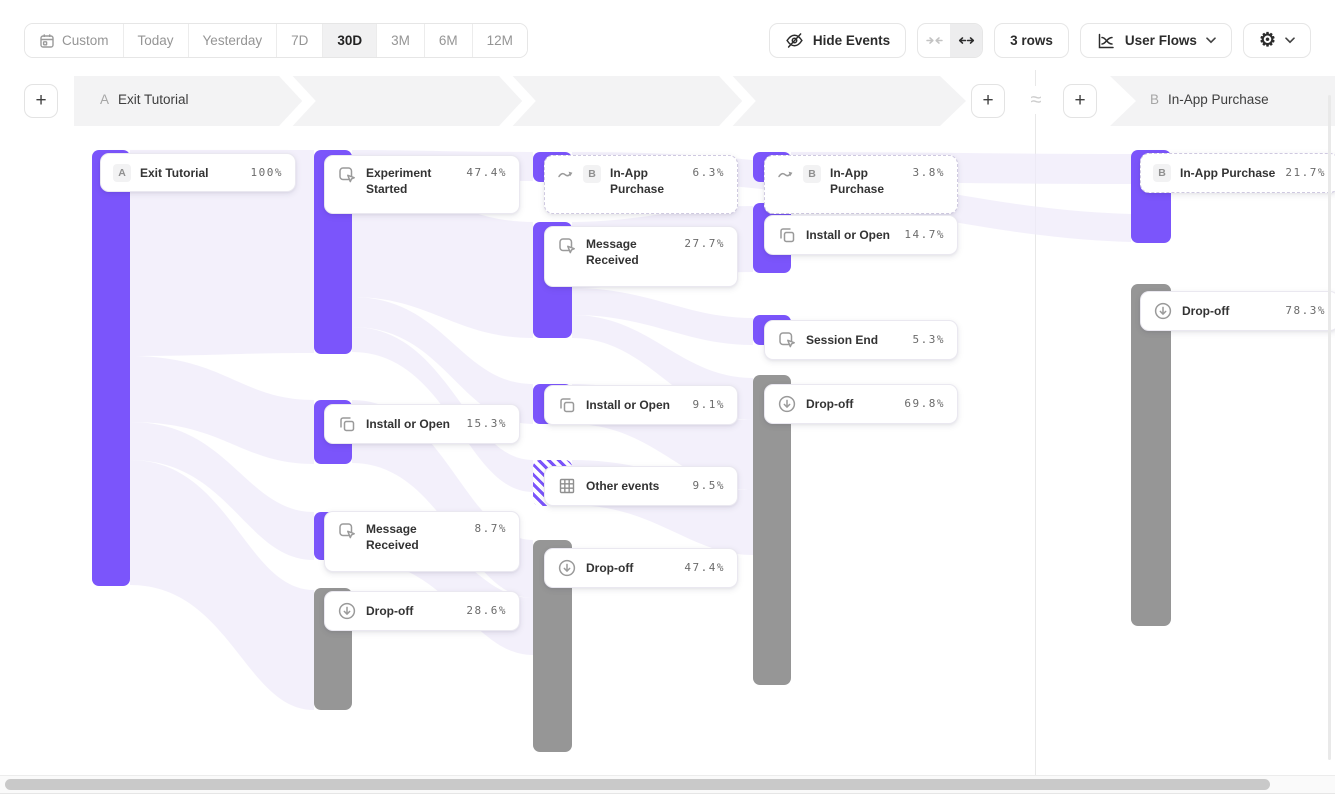 The height and width of the screenshot is (797, 1335). I want to click on step-a-header: A Exit Tutorial, so click(144, 99).